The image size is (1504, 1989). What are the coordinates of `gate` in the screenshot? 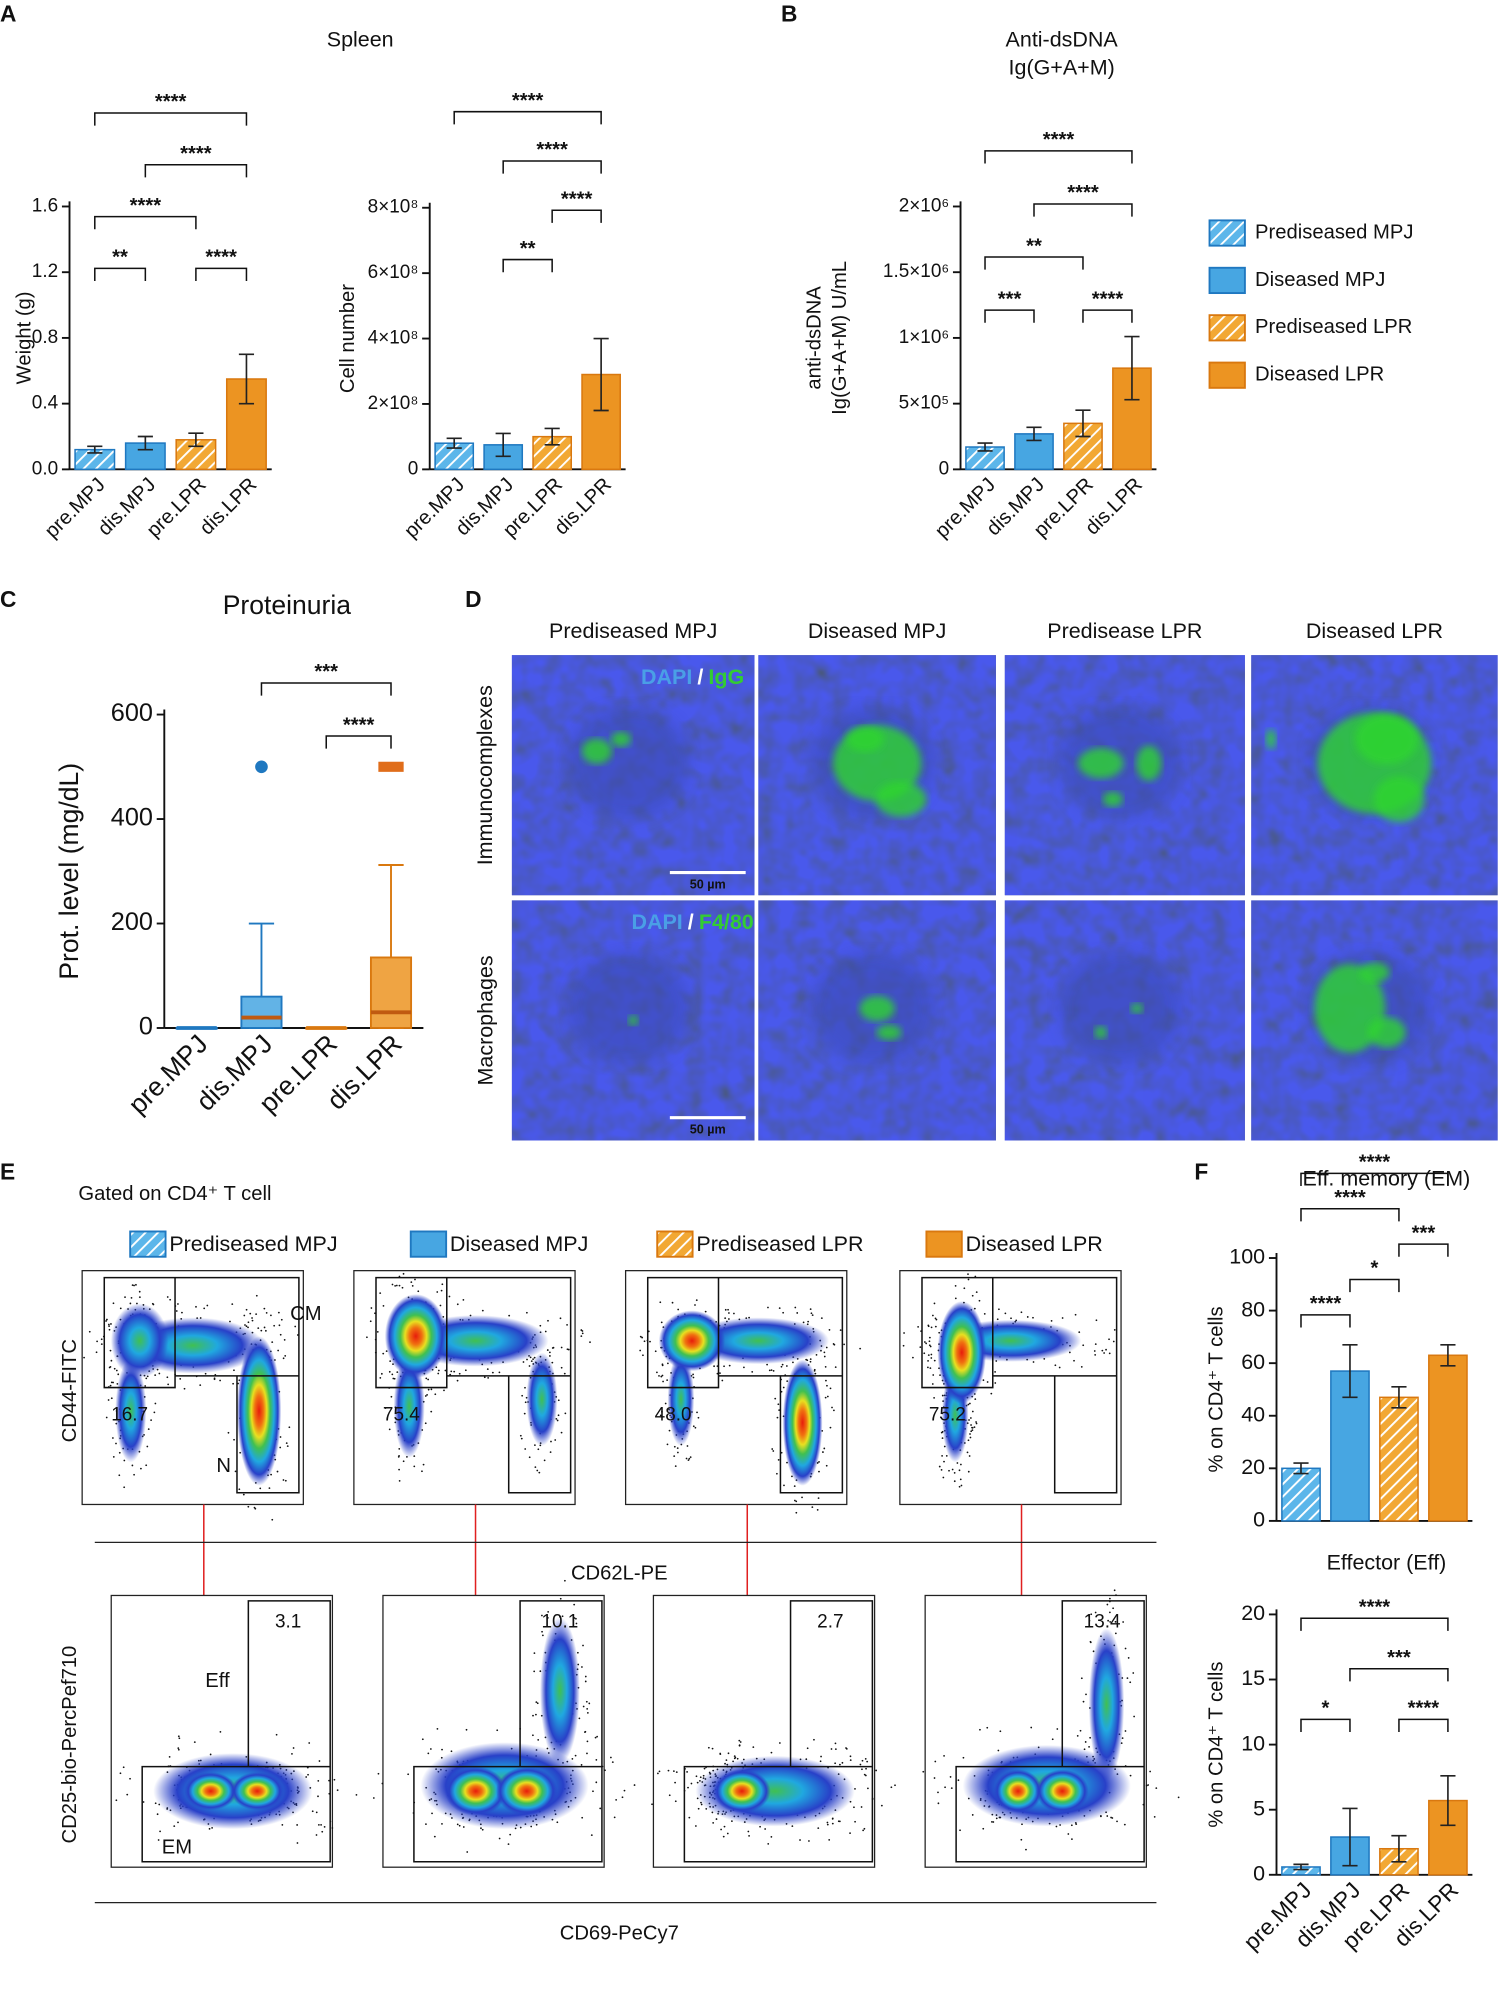 It's located at (473, 1385).